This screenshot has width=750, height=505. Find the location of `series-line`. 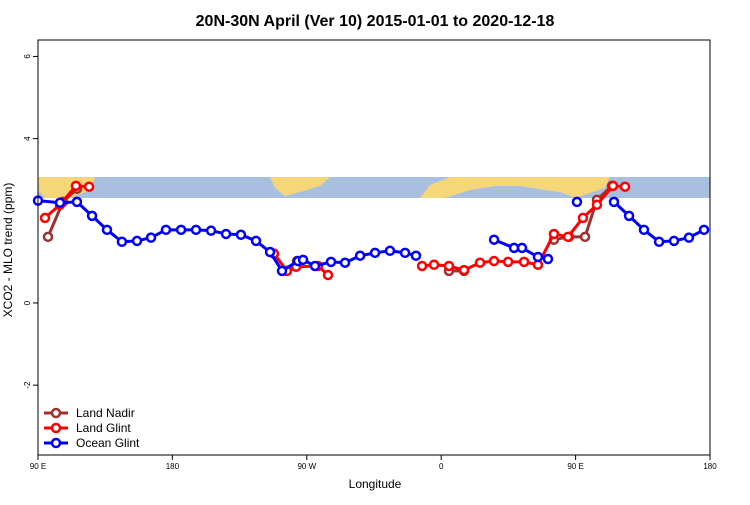

series-line is located at coordinates (67, 202).